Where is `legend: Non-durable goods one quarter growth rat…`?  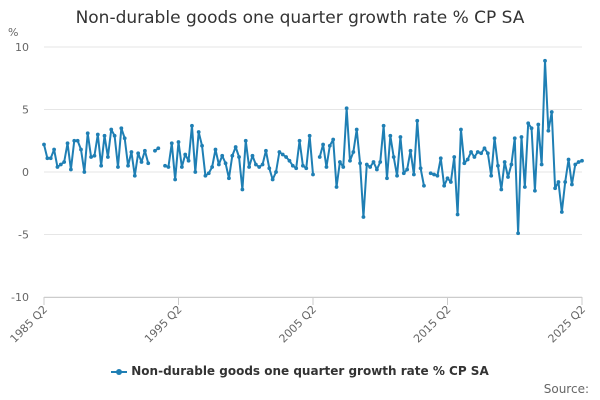
legend: Non-durable goods one quarter growth rat… is located at coordinates (300, 371).